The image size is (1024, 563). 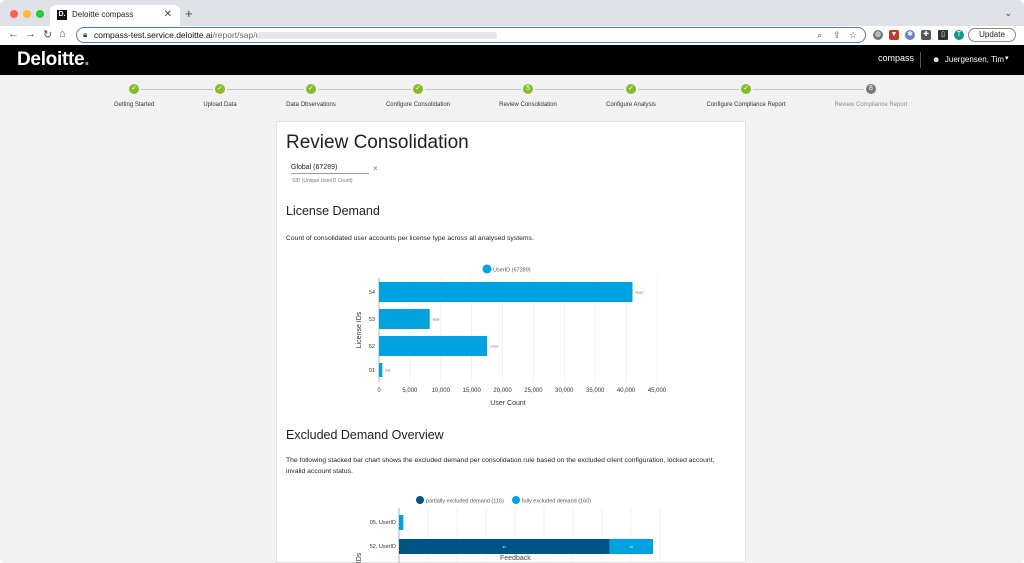 I want to click on y-axis-label: IDs, so click(x=359, y=557).